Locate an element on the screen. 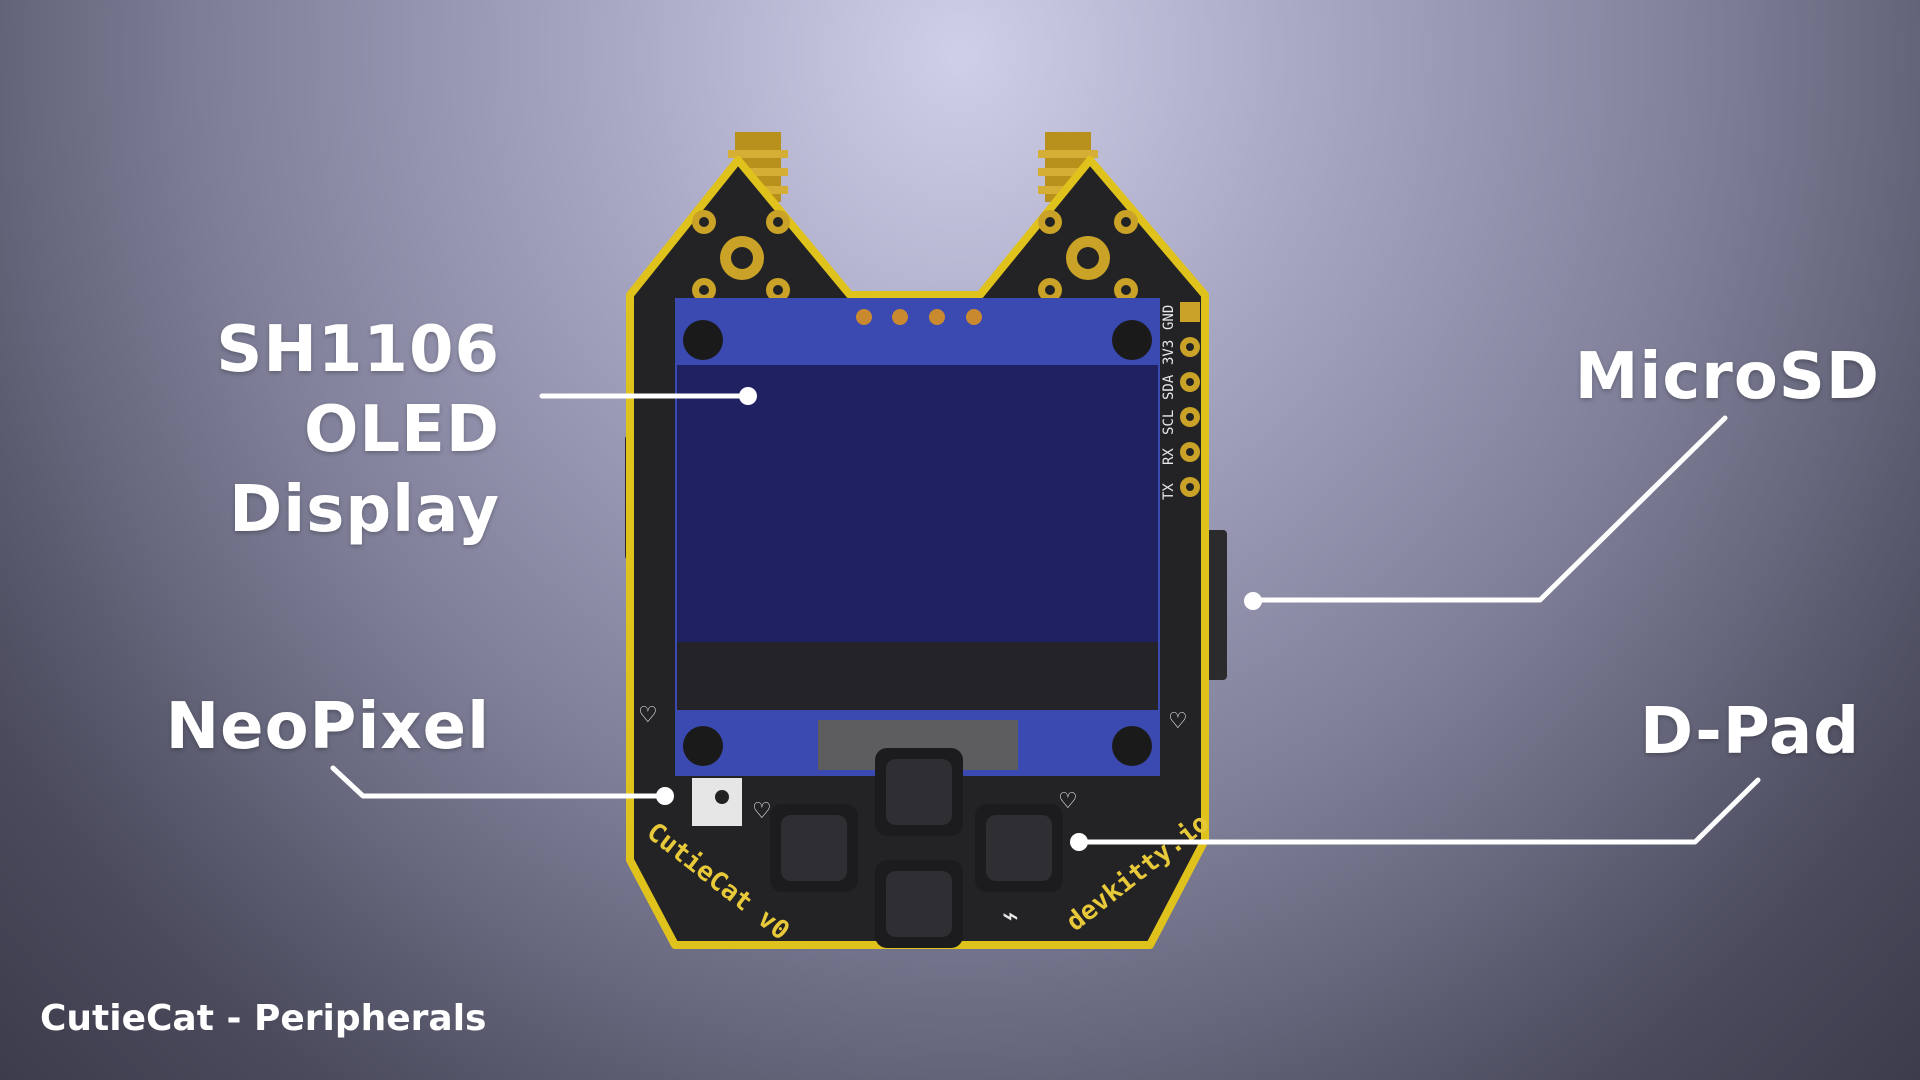 This screenshot has height=1080, width=1920. label-dpad: D-Pad is located at coordinates (1749, 732).